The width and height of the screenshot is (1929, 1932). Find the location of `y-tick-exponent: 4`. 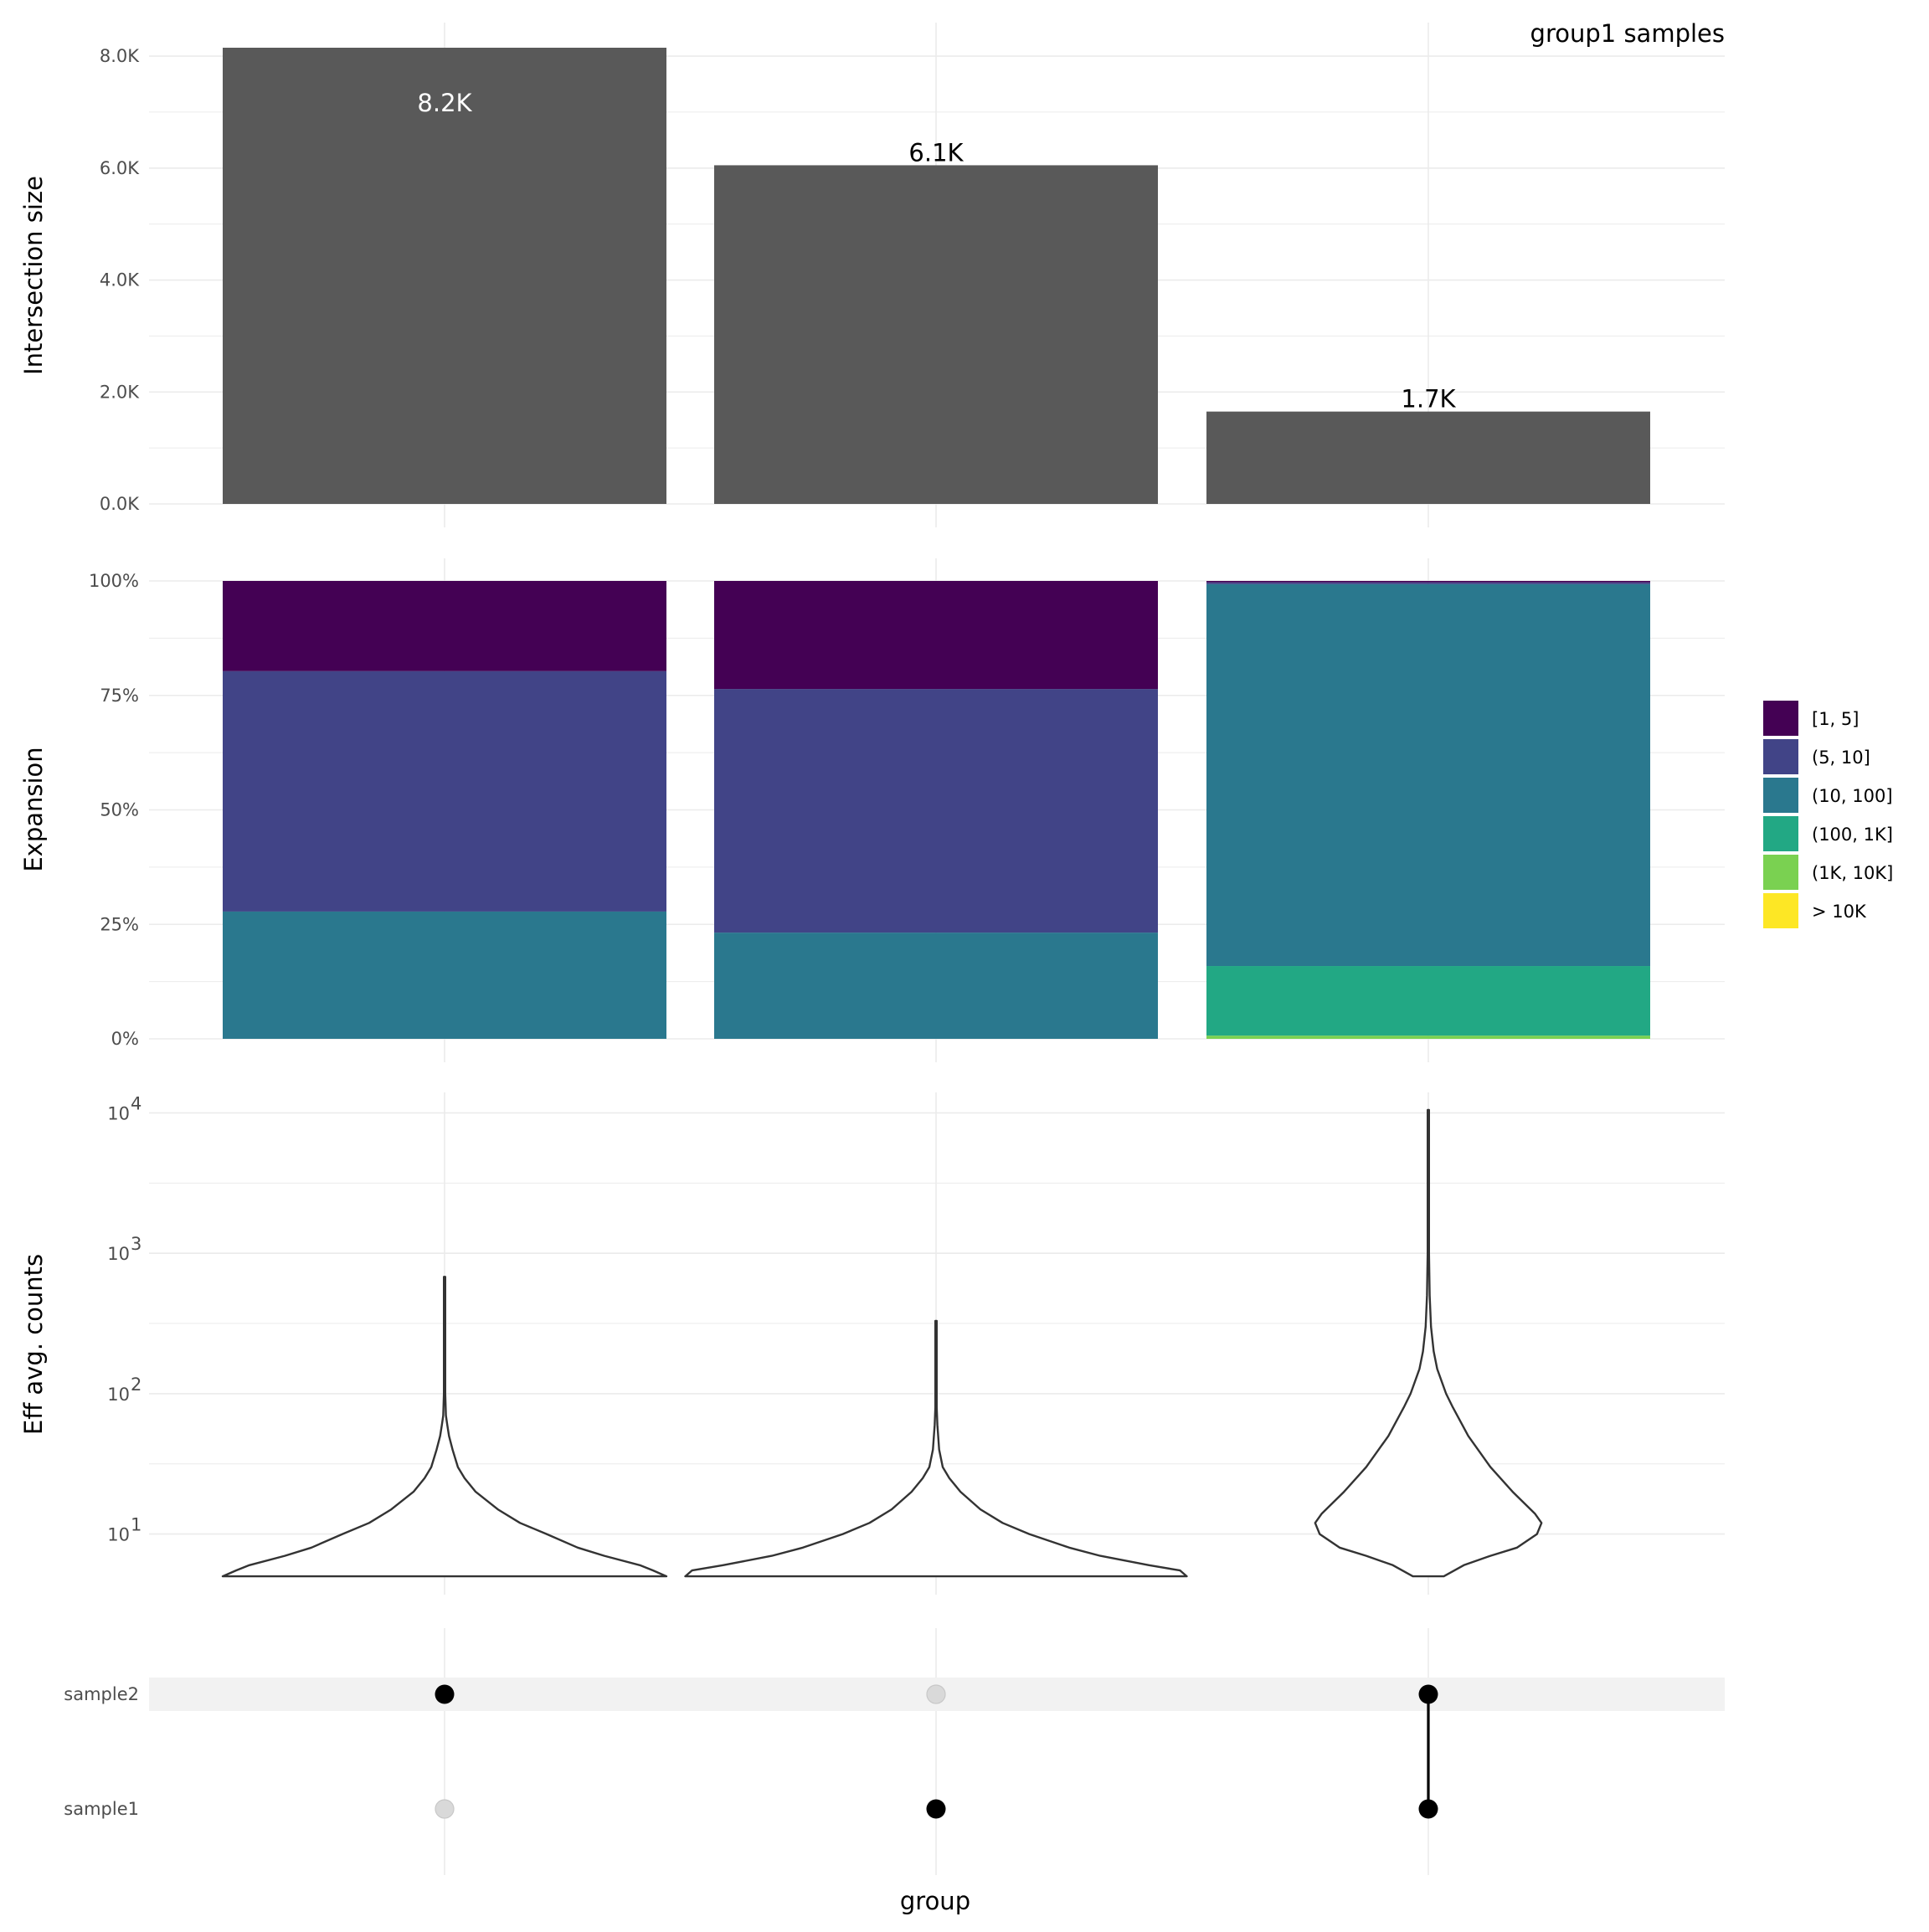

y-tick-exponent: 4 is located at coordinates (136, 1104).